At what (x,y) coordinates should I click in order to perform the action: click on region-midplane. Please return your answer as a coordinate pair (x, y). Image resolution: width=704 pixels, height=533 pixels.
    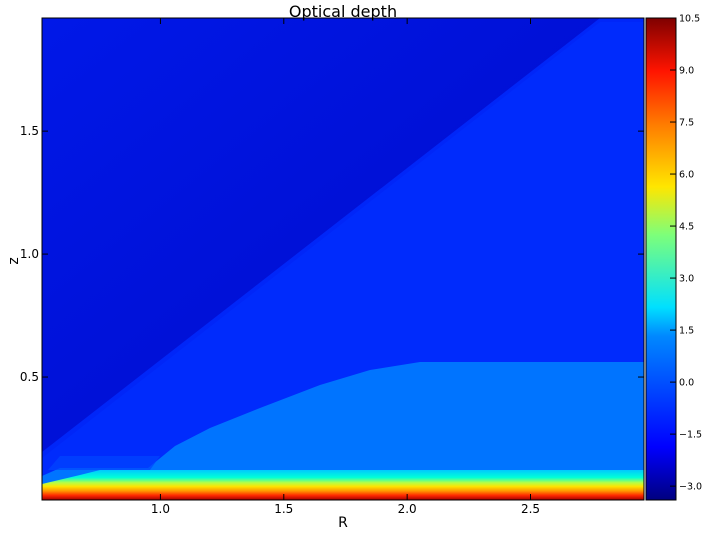
    Looking at the image, I should click on (343, 485).